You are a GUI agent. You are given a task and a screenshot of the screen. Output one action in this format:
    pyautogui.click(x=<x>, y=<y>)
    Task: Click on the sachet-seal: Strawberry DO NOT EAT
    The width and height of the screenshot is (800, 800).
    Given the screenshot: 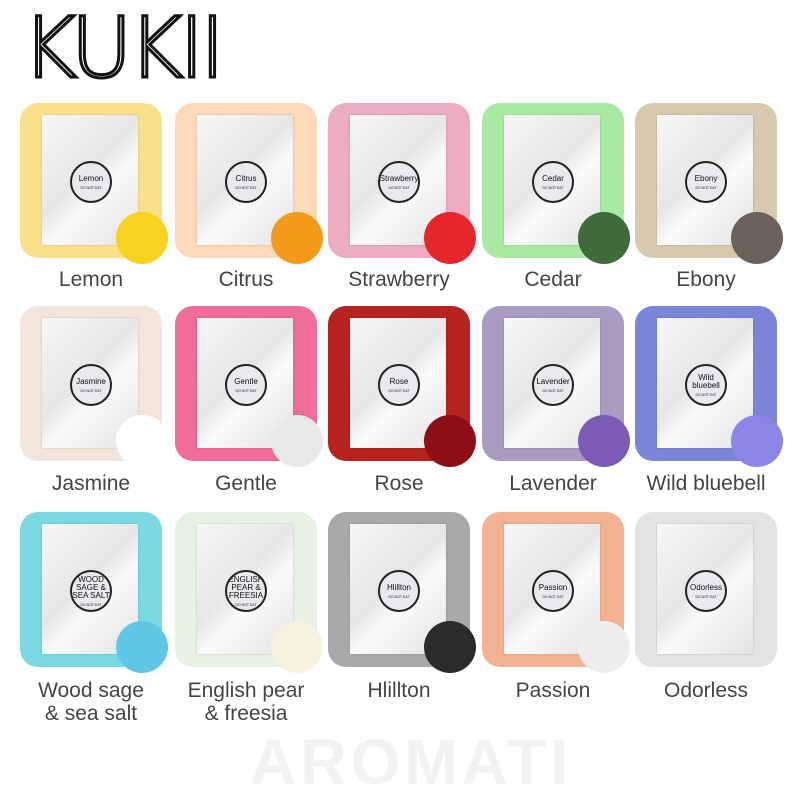 What is the action you would take?
    pyautogui.click(x=399, y=182)
    